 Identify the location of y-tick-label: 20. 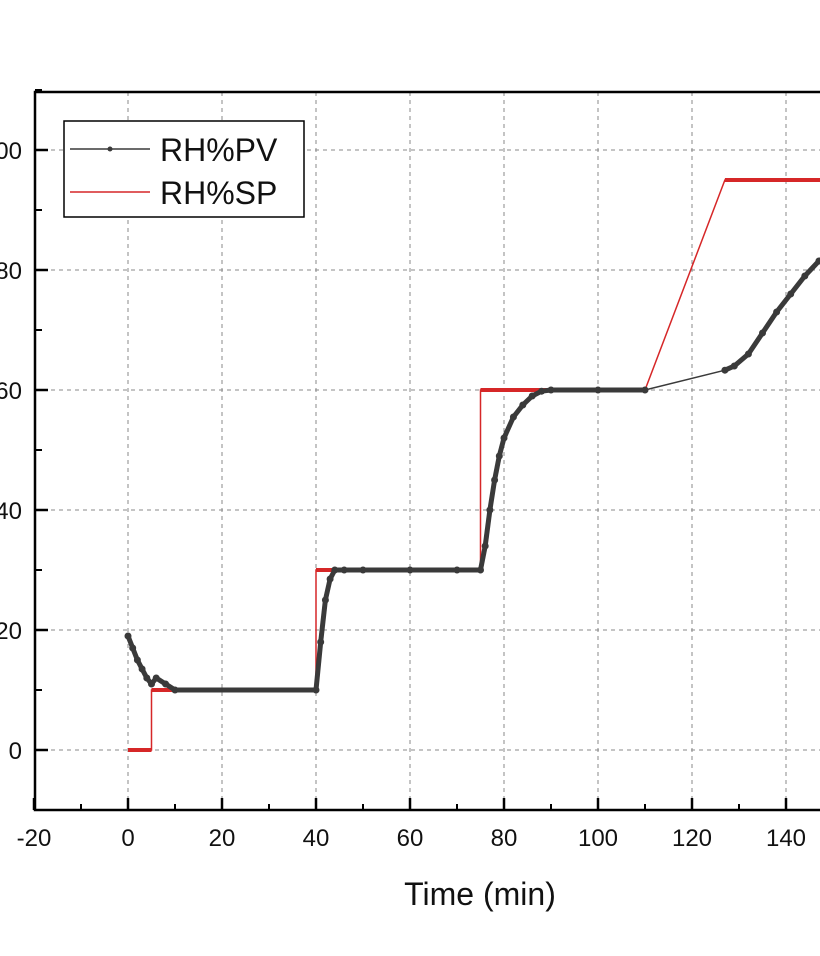
(11, 631).